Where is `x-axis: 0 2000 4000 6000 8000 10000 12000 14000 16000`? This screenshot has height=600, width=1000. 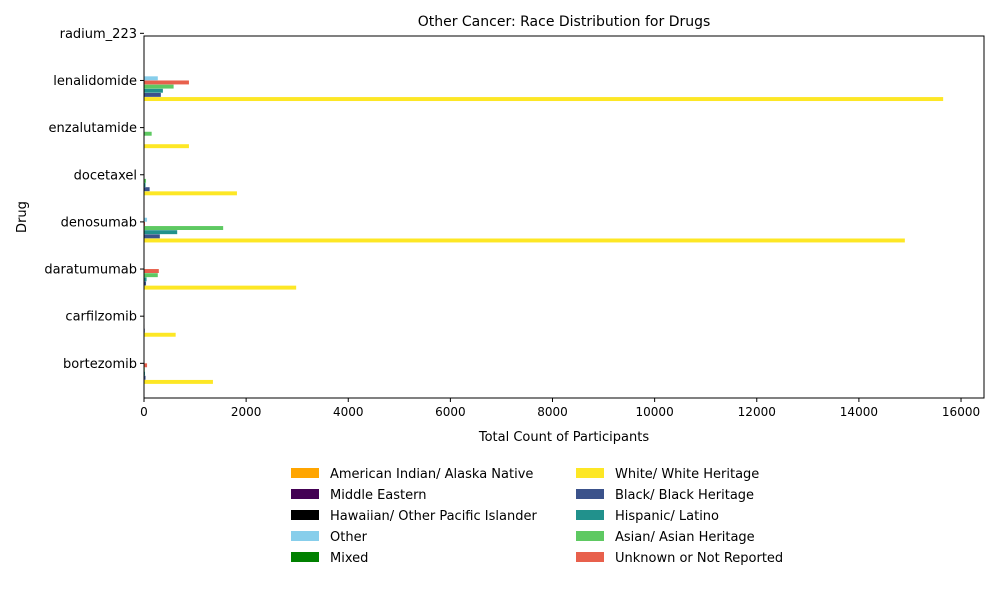 x-axis: 0 2000 4000 6000 8000 10000 12000 14000 16000 is located at coordinates (560, 408).